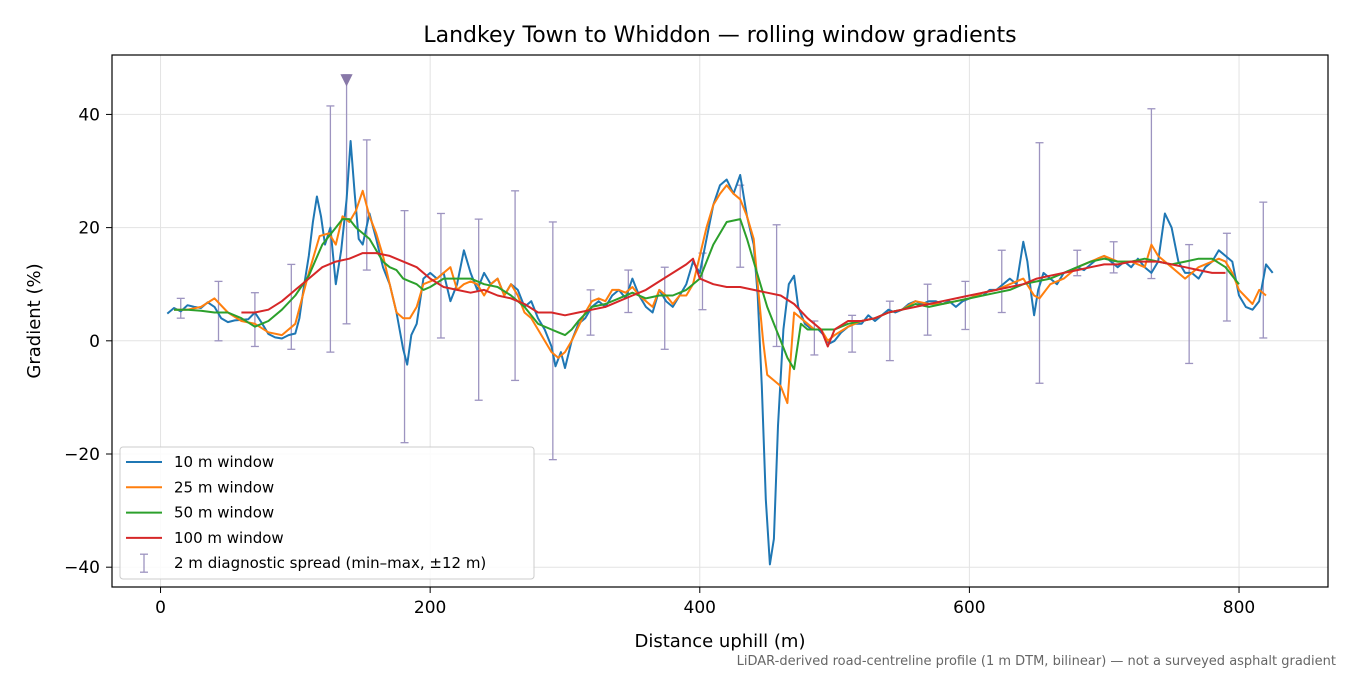 Image resolution: width=1350 pixels, height=675 pixels. What do you see at coordinates (224, 462) in the screenshot?
I see `legend-label: 10 m window` at bounding box center [224, 462].